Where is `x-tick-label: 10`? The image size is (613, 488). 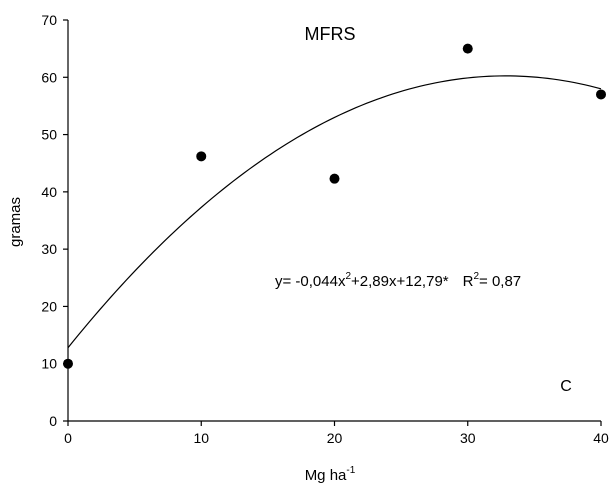
x-tick-label: 10 is located at coordinates (201, 438).